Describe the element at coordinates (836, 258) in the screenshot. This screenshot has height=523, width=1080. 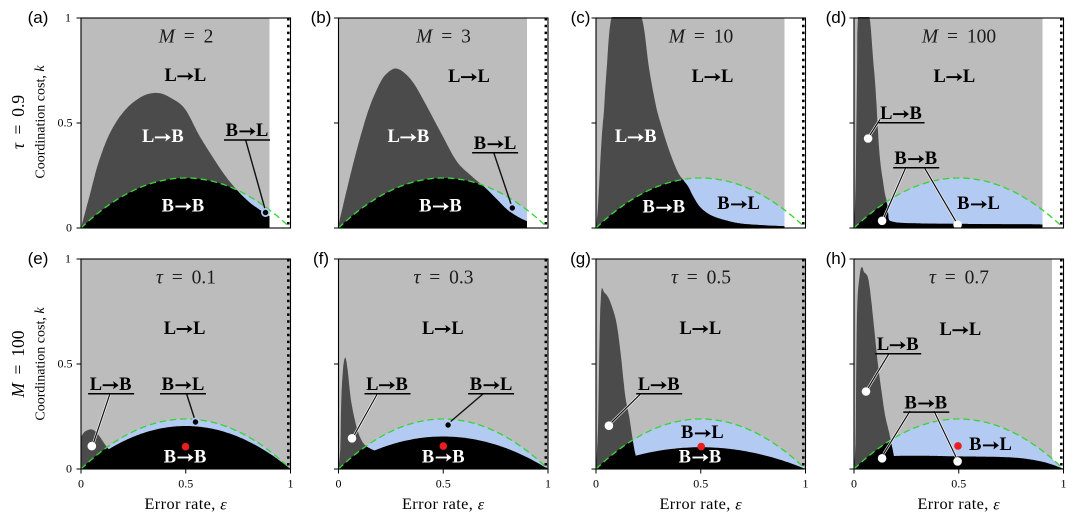
I see `svg-text: (h)` at that location.